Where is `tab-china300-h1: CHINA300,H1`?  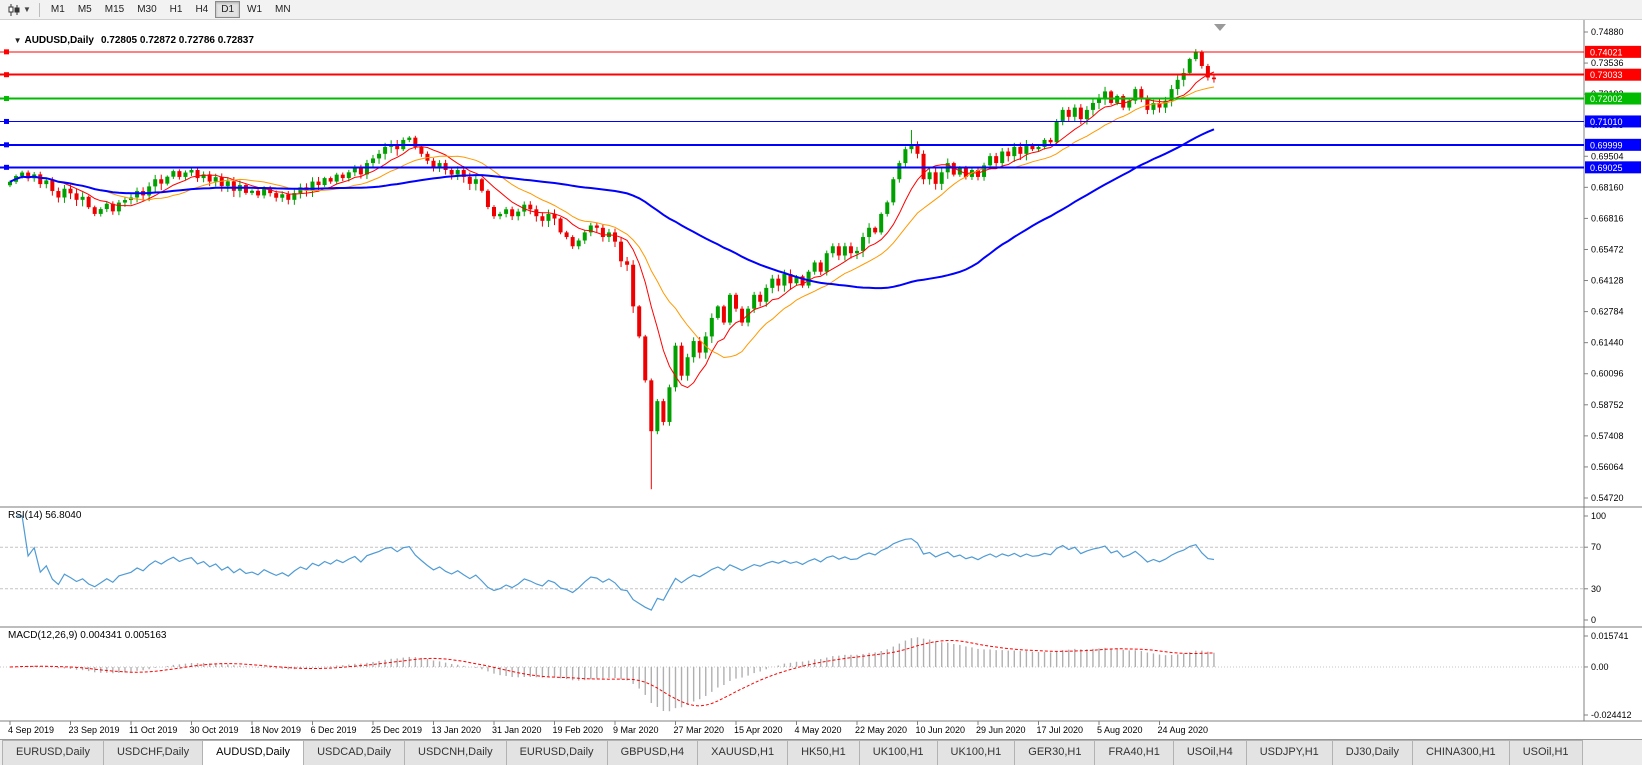 tab-china300-h1: CHINA300,H1 is located at coordinates (1460, 752).